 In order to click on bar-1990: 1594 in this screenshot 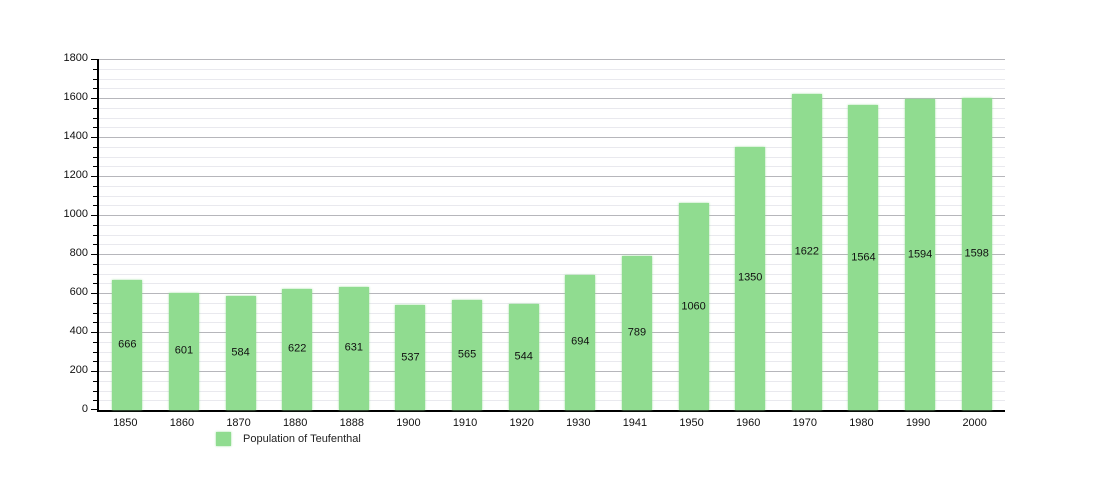, I will do `click(920, 254)`.